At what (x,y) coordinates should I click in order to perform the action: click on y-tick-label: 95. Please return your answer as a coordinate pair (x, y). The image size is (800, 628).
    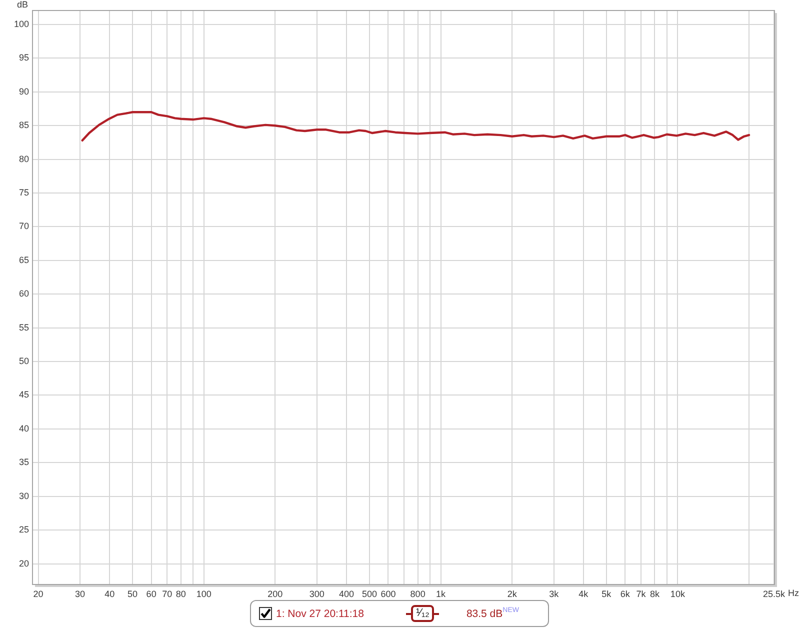
    Looking at the image, I should click on (23, 57).